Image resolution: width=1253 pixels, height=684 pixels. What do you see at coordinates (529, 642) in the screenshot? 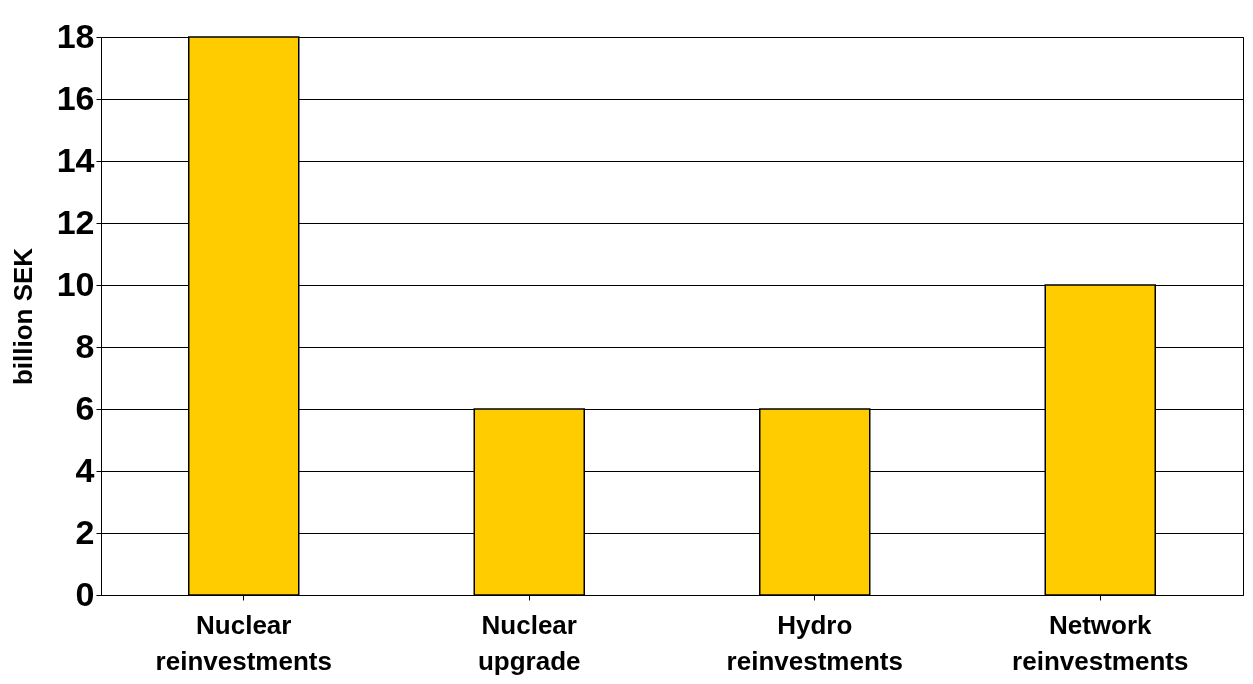
I see `x-tick-label: Nuclear upgrade` at bounding box center [529, 642].